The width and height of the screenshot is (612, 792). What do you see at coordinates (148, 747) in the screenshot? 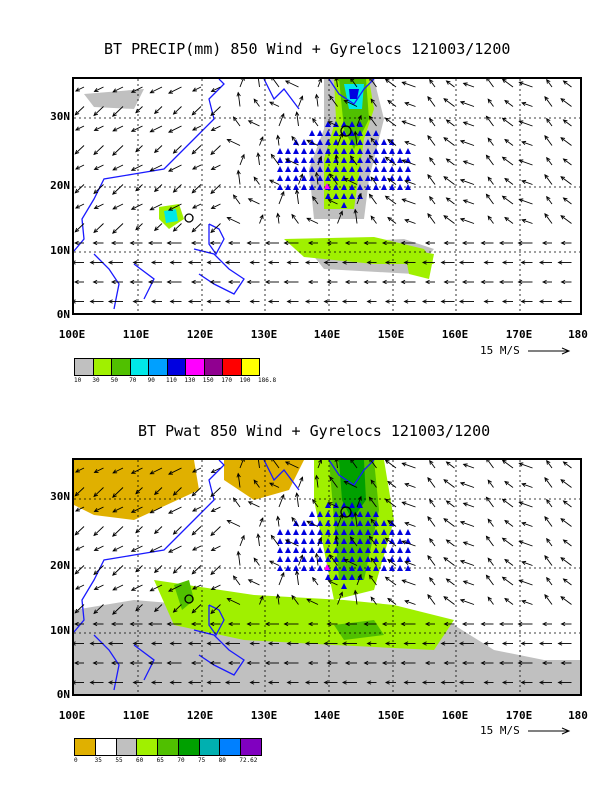
I see `panel2-colorbar-swatch` at bounding box center [148, 747].